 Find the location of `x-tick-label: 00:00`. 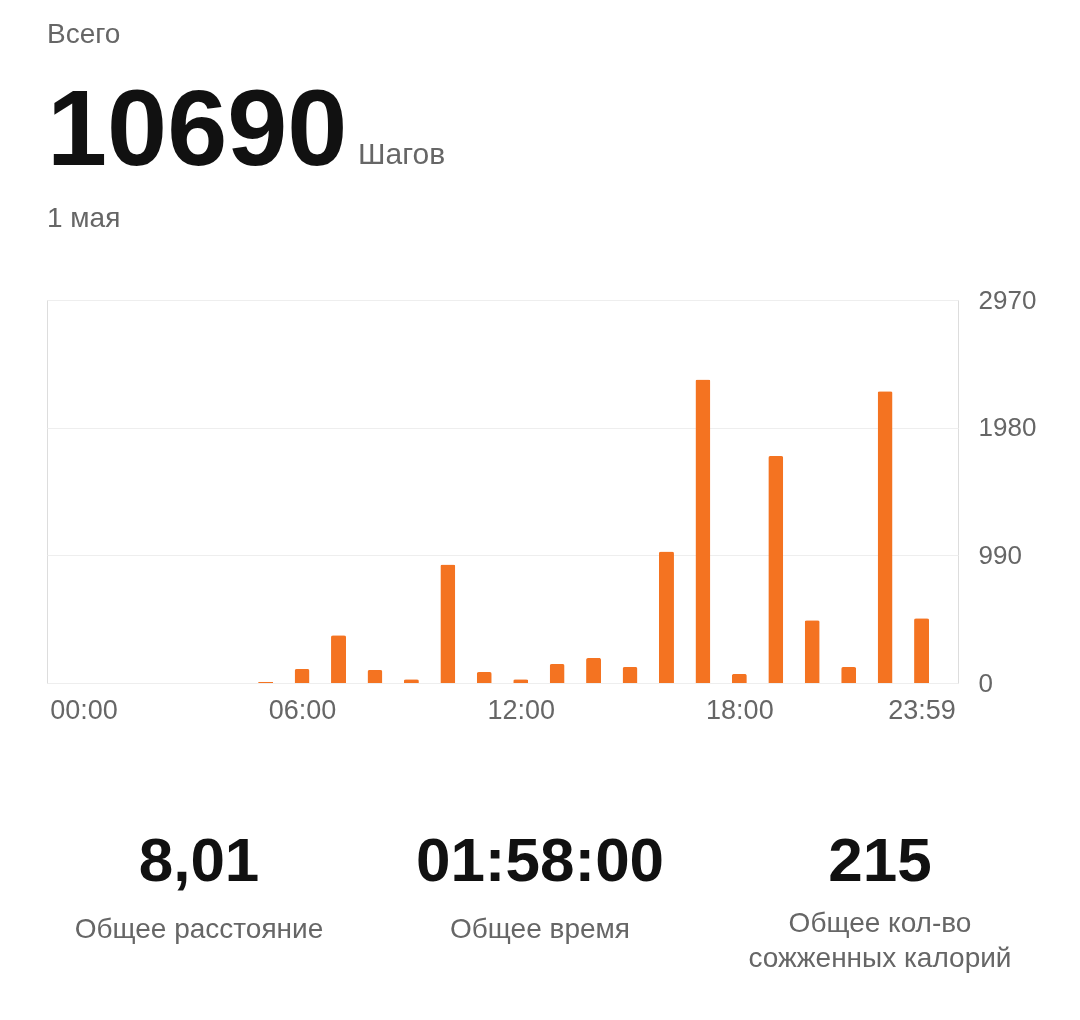

x-tick-label: 00:00 is located at coordinates (84, 709).